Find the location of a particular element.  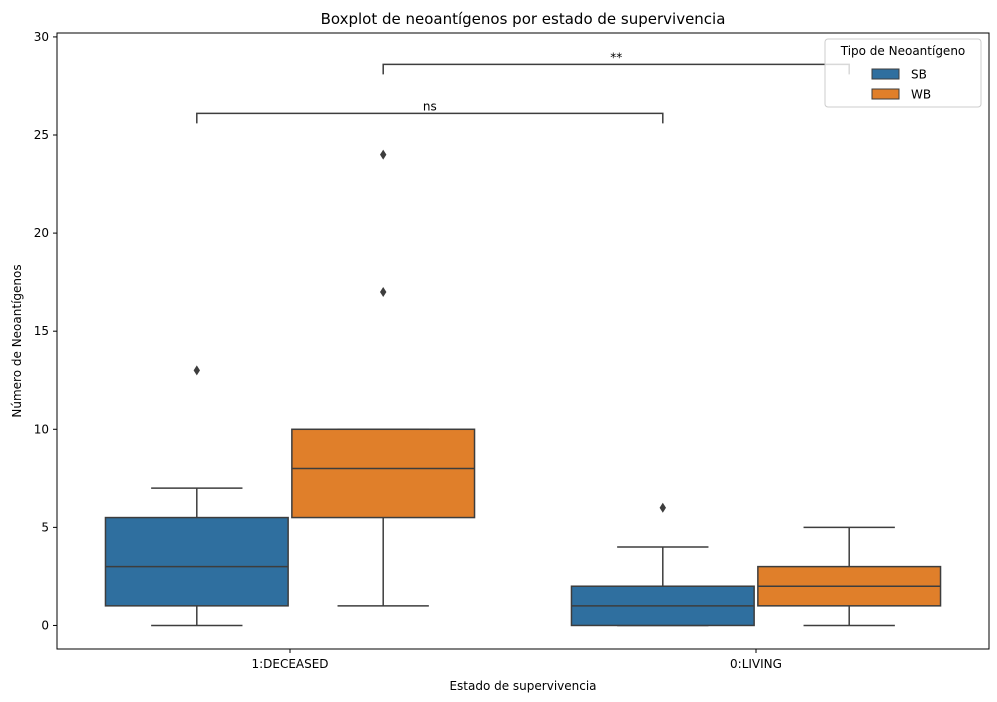

y-tick-label: 30 is located at coordinates (41, 37).